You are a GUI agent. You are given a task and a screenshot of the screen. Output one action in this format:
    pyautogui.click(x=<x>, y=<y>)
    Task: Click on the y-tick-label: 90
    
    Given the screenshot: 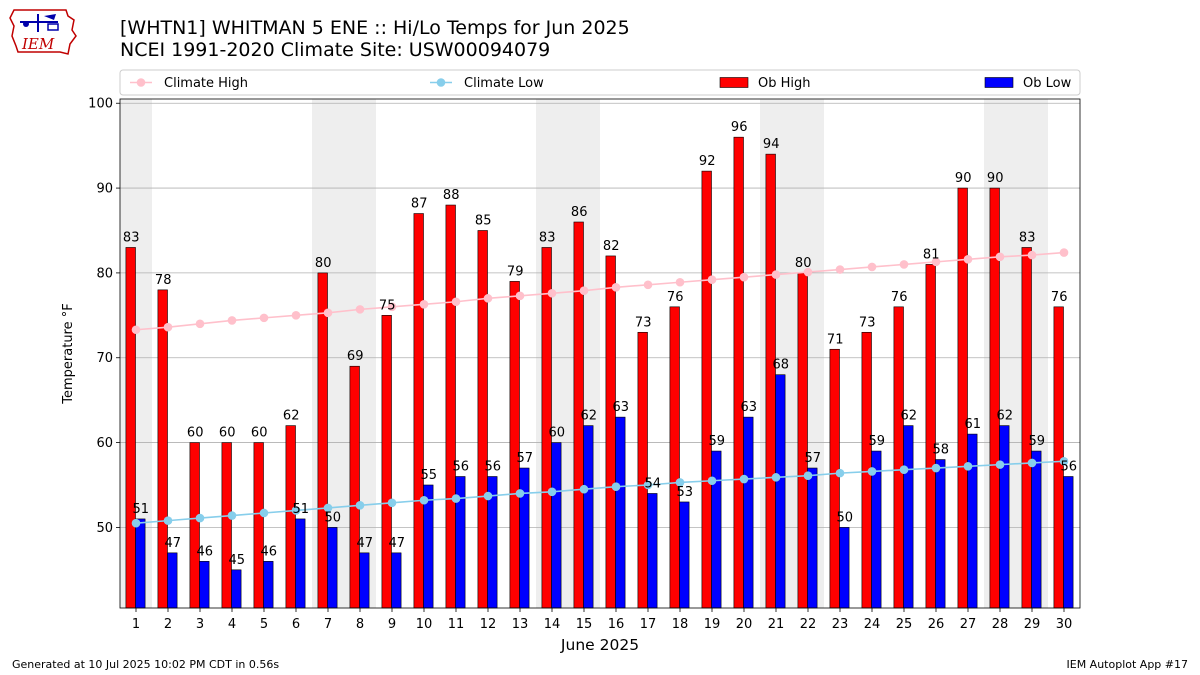 What is the action you would take?
    pyautogui.click(x=104, y=189)
    